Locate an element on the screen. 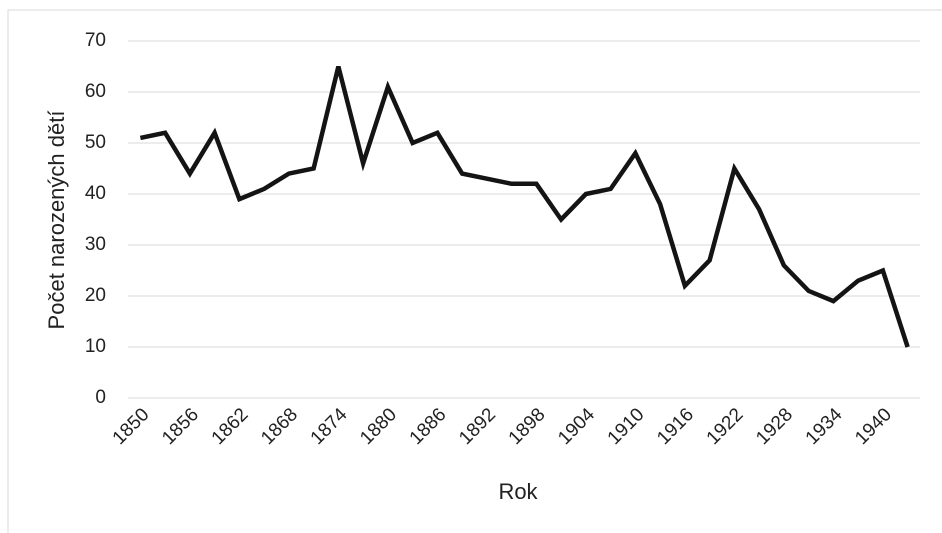 The image size is (942, 533). x-tick-label: 1934 is located at coordinates (824, 426).